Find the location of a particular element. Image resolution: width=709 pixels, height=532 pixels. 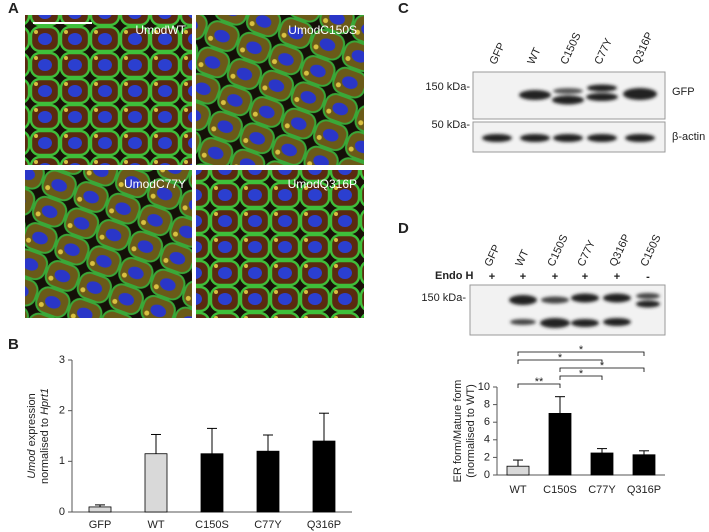

y-axis-label: normalised to Hprt1 is located at coordinates (45, 436).